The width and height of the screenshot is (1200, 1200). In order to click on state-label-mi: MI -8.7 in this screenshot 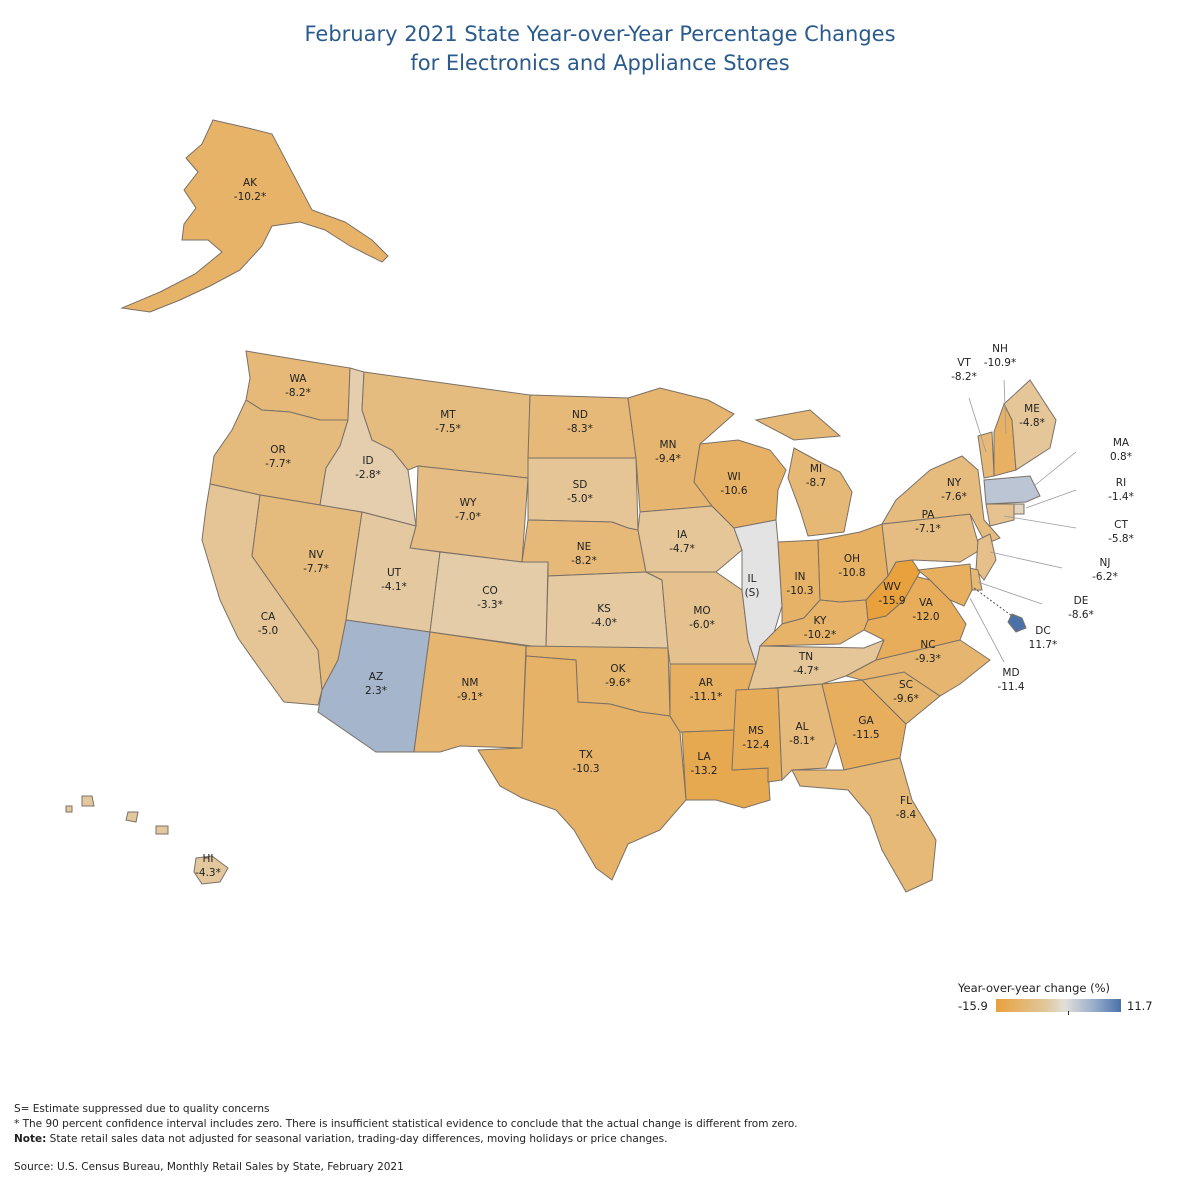, I will do `click(816, 476)`.